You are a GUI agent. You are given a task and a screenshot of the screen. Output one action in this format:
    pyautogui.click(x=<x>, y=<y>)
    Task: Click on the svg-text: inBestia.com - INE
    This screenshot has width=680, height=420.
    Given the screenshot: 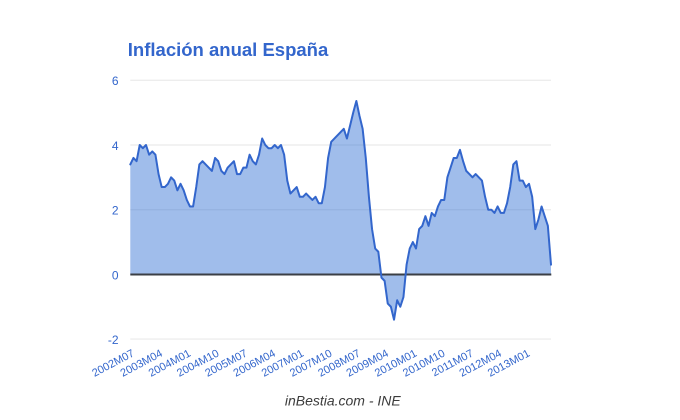 What is the action you would take?
    pyautogui.click(x=343, y=400)
    